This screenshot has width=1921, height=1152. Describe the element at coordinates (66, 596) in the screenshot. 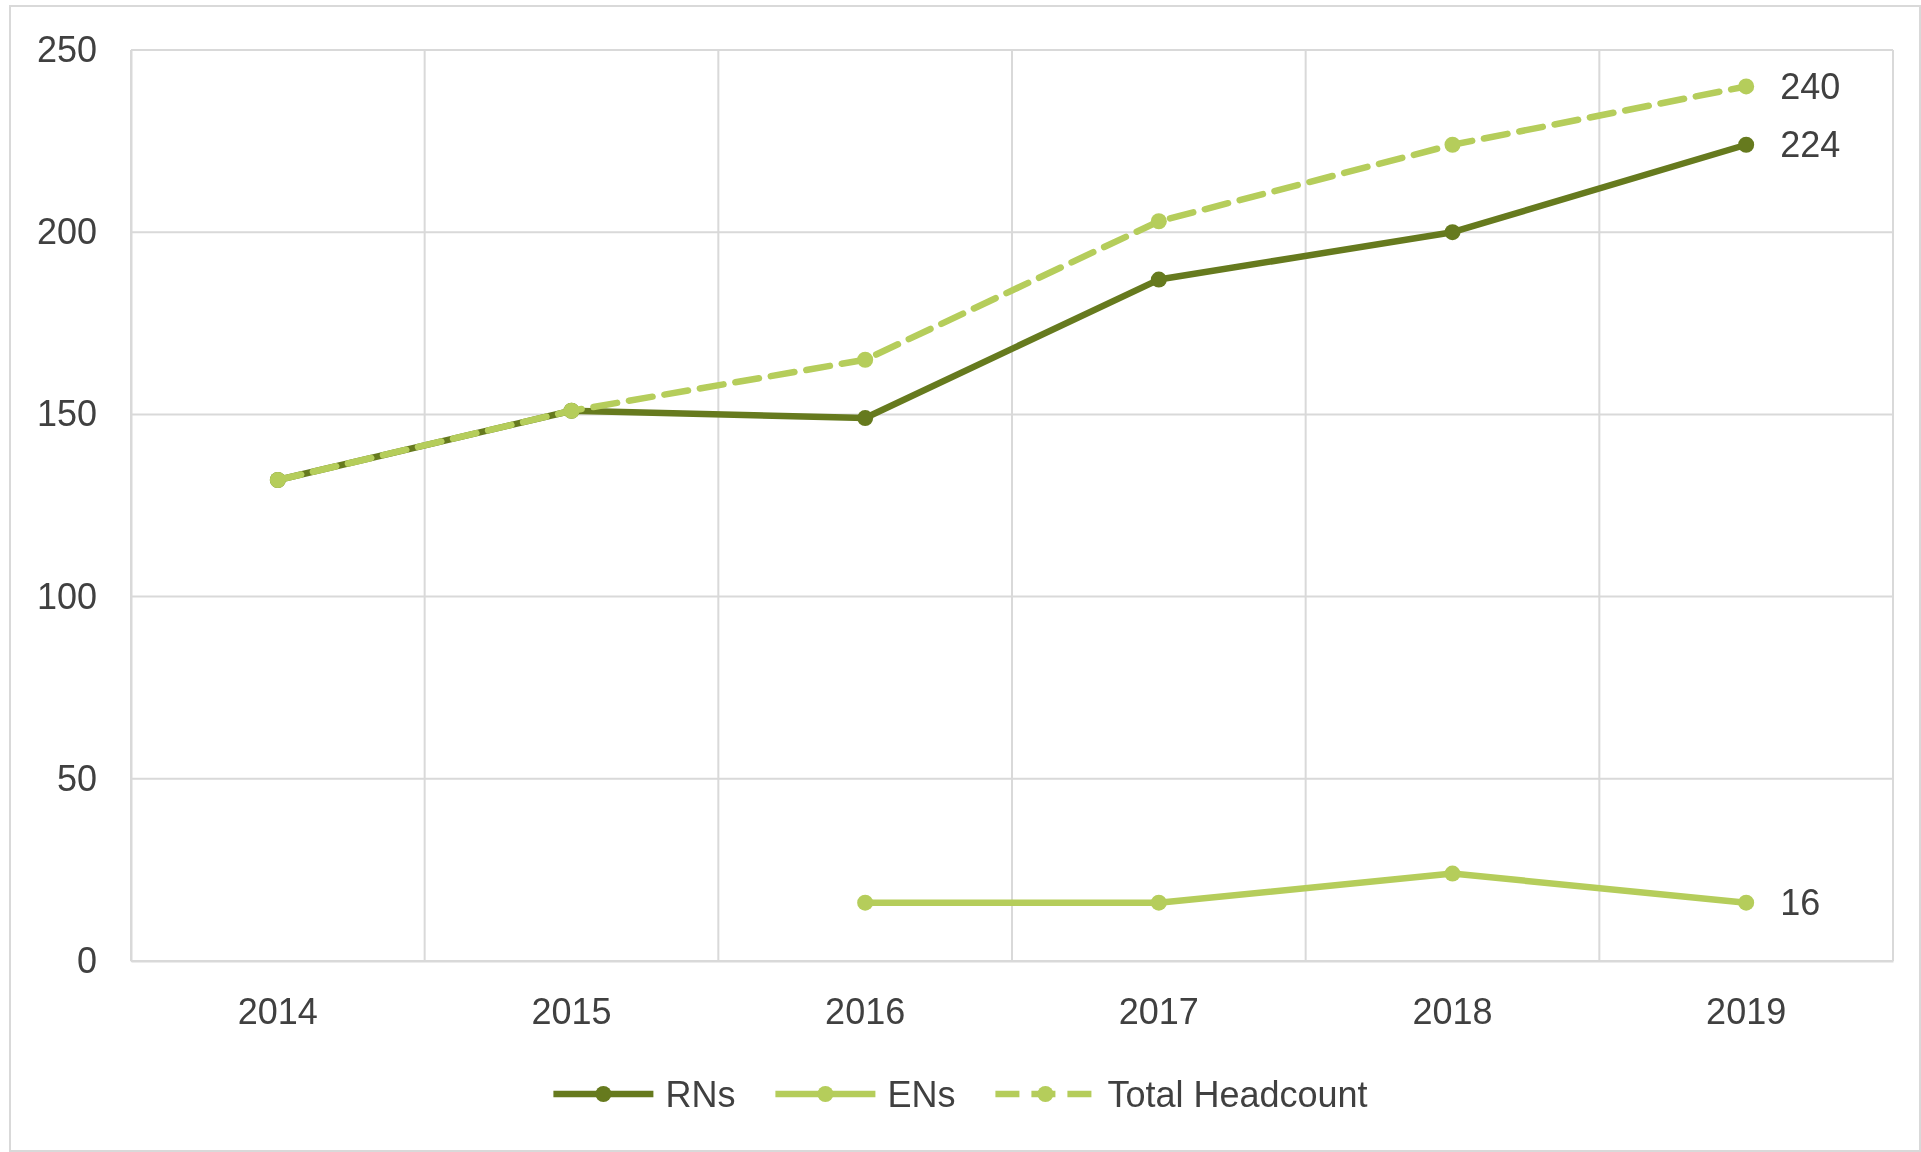

I see `y-tick-label: 100` at that location.